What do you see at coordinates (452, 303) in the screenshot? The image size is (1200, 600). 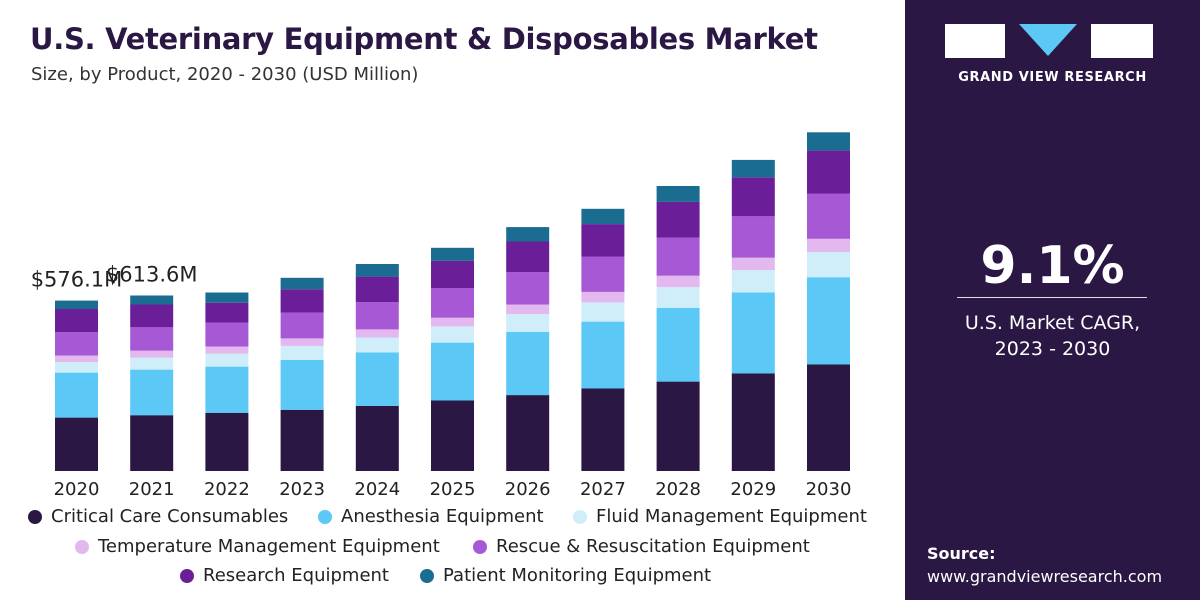 I see `bar-segment-2025-rescue-resuscitation-equipment` at bounding box center [452, 303].